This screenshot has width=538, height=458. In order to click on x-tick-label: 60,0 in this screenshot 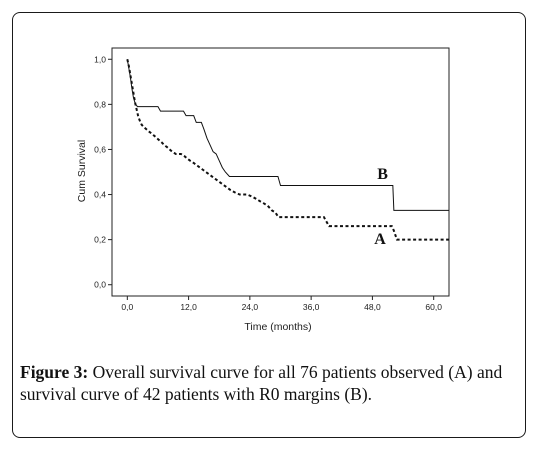, I will do `click(433, 307)`.